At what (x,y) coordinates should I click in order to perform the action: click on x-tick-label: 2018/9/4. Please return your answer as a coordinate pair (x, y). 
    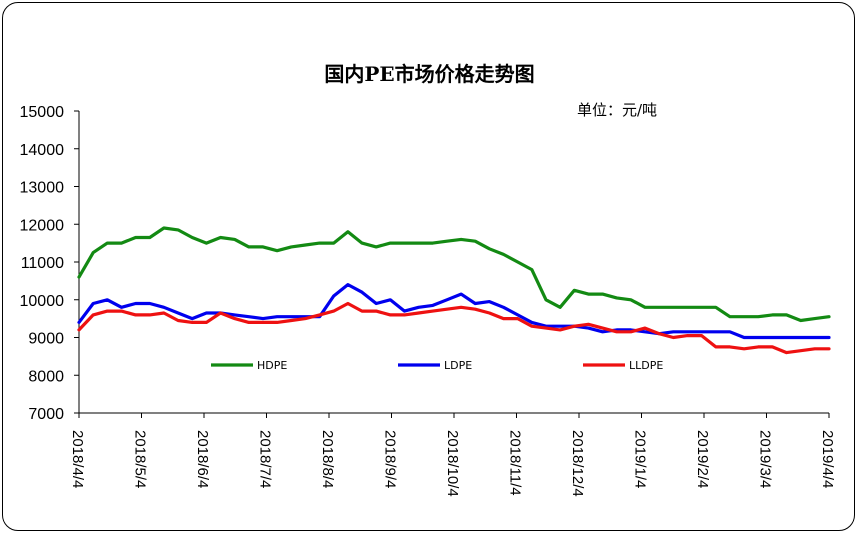
    Looking at the image, I should click on (390, 459).